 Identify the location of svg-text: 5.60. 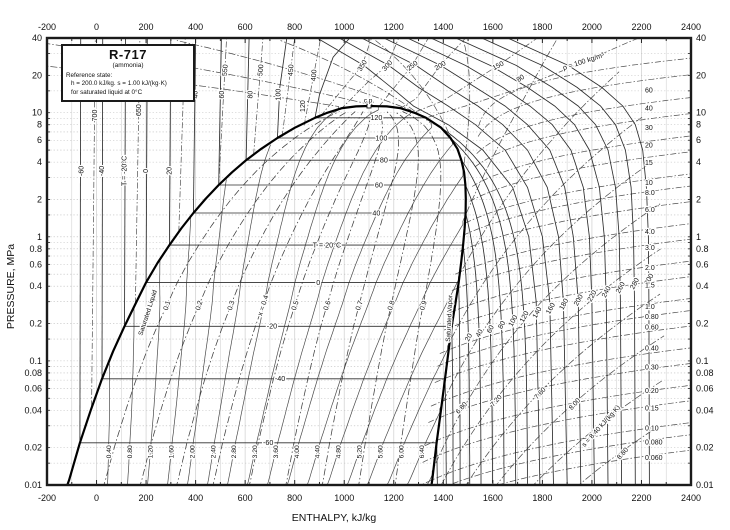
(380, 451).